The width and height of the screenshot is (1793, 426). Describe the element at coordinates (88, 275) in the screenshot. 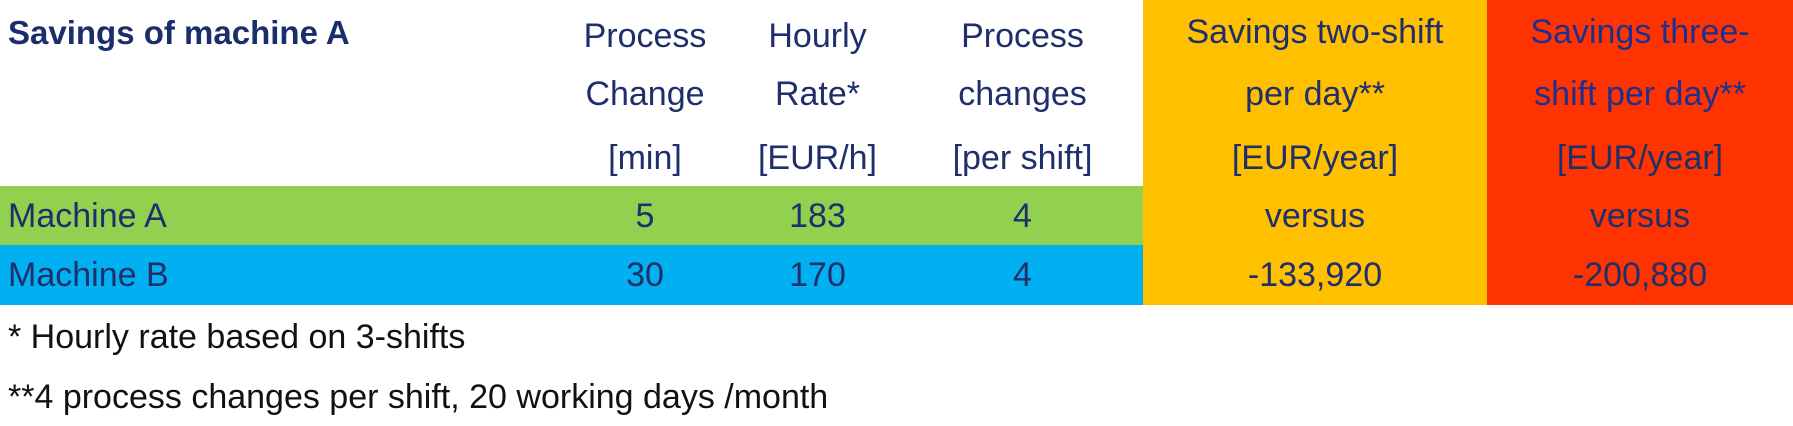

I see `row-machine-b-name: Machine B` at that location.